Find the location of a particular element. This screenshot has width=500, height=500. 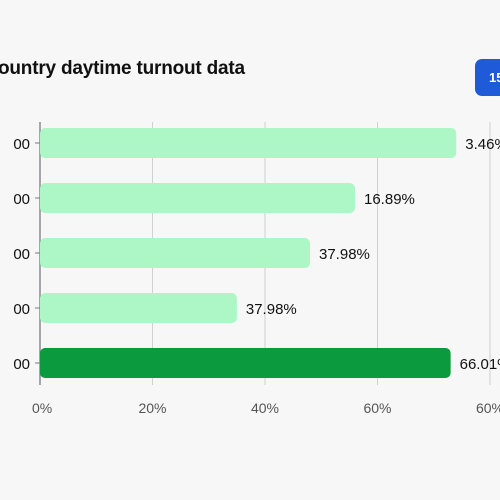

data-label: 16.89% is located at coordinates (389, 199).